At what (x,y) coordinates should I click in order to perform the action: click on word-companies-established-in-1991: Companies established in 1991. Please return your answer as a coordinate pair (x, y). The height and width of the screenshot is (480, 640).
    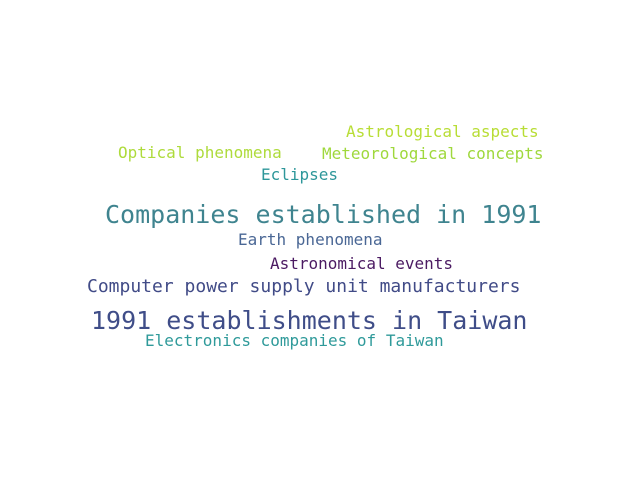
    Looking at the image, I should click on (323, 214).